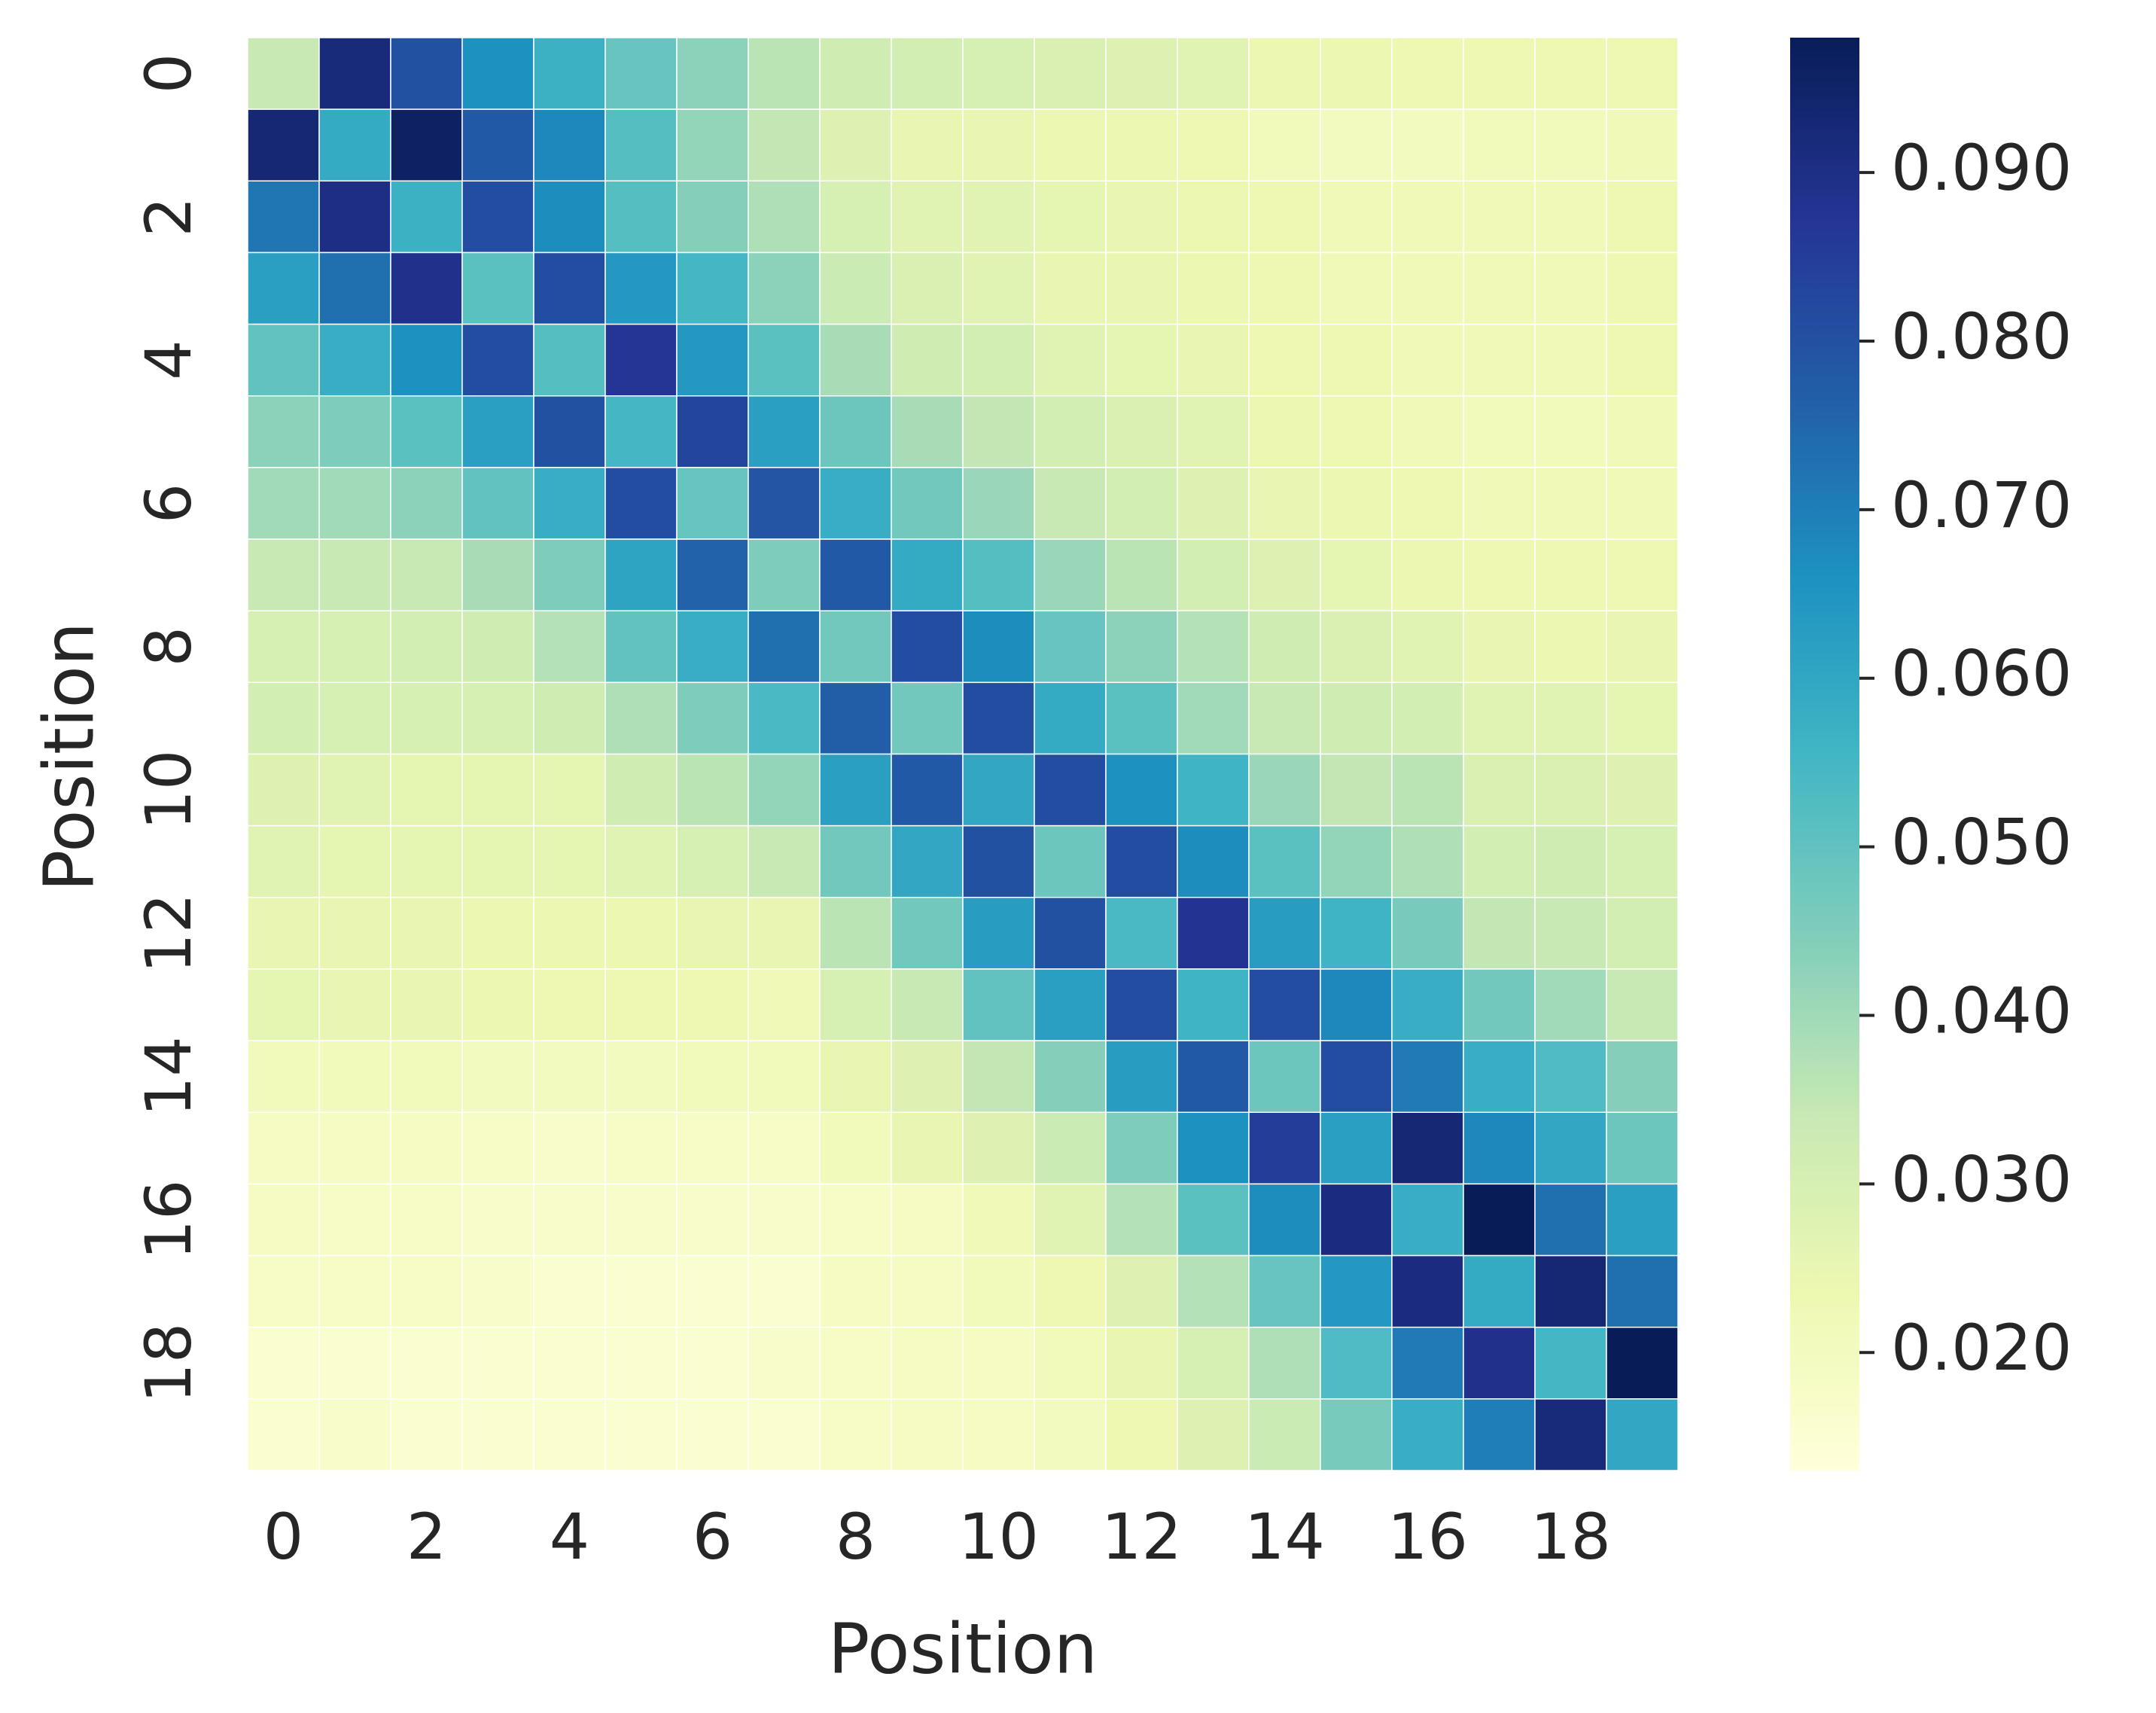 The height and width of the screenshot is (1713, 2156). Describe the element at coordinates (355, 73) in the screenshot. I see `heatmap-cell-r0-c1` at that location.